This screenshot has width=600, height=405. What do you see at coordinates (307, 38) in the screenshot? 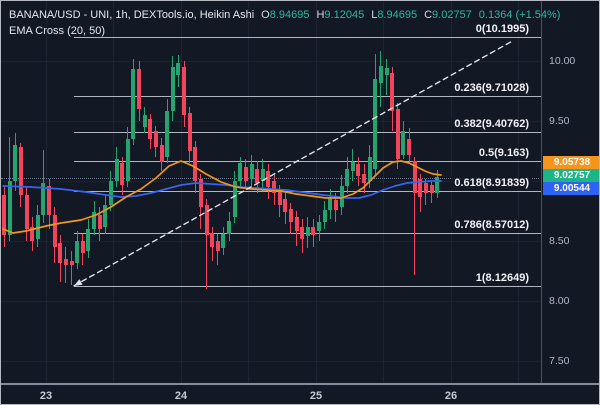
I see `fib-level-line` at bounding box center [307, 38].